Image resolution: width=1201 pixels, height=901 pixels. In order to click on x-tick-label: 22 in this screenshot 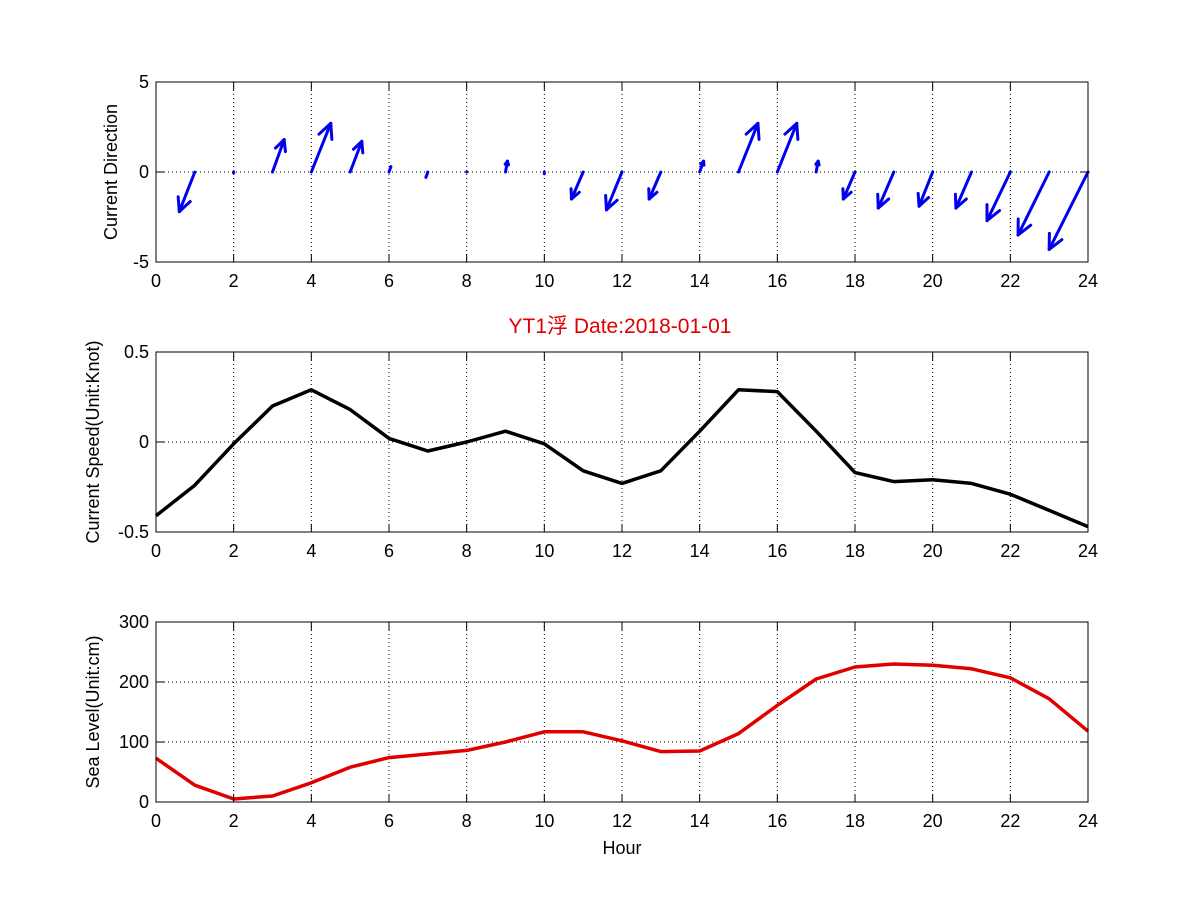, I will do `click(1010, 551)`.